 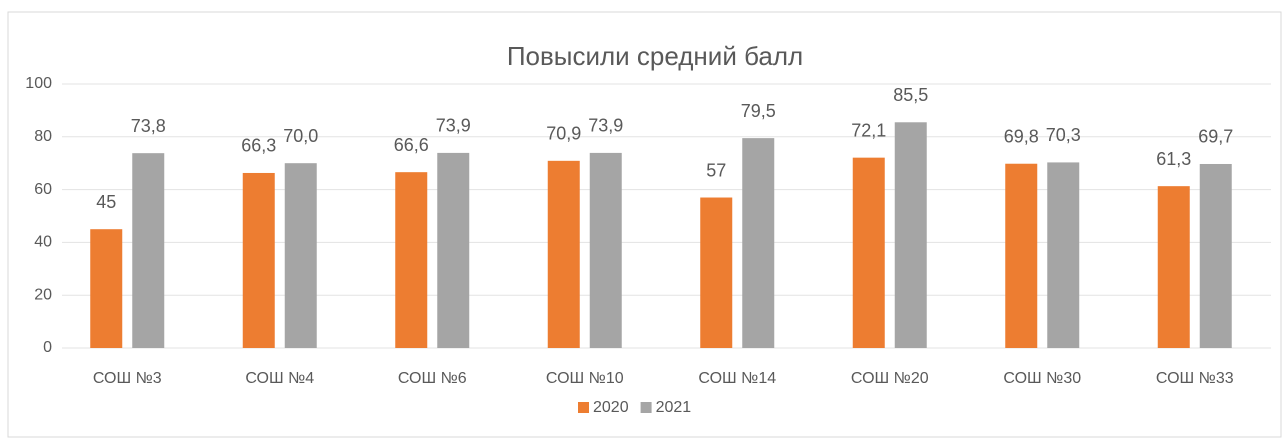 What do you see at coordinates (716, 170) in the screenshot?
I see `value-label: 57` at bounding box center [716, 170].